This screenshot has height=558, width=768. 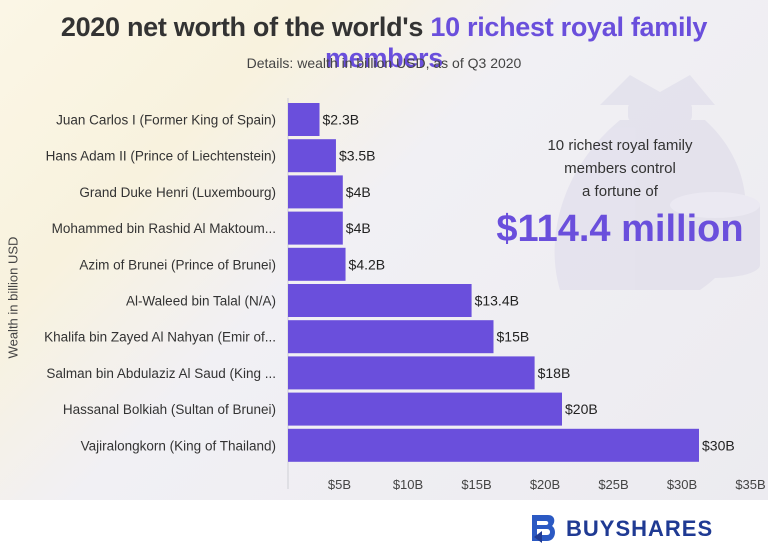 I want to click on bar-value-label: $3.5B, so click(x=357, y=156).